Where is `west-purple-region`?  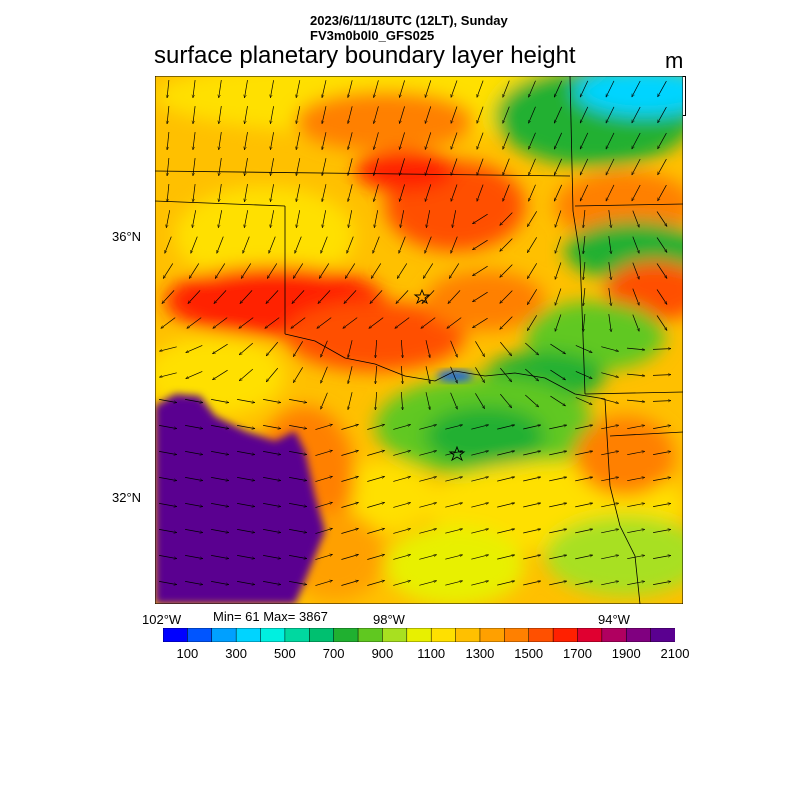 west-purple-region is located at coordinates (240, 499).